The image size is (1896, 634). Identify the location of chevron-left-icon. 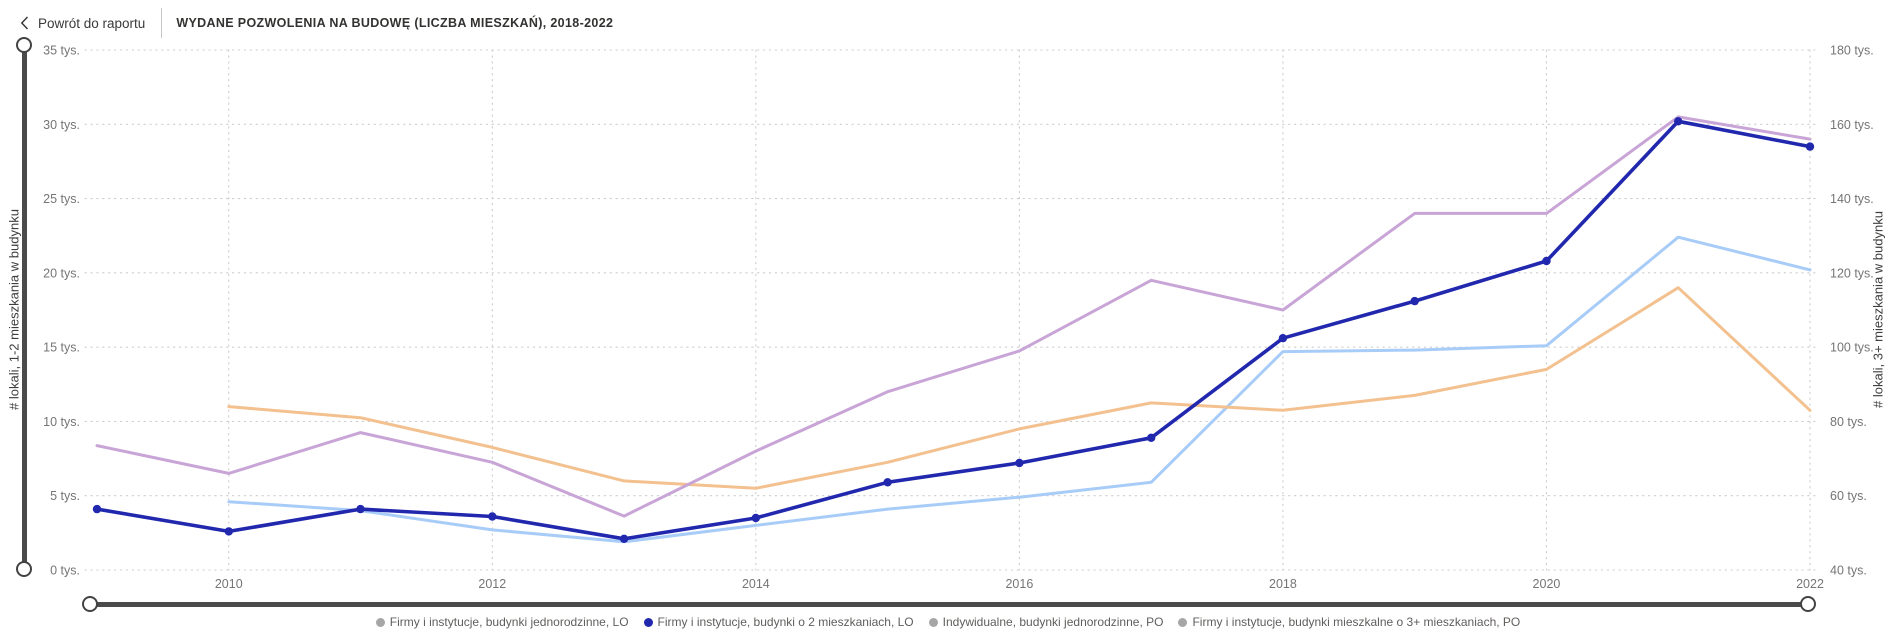
(24, 23).